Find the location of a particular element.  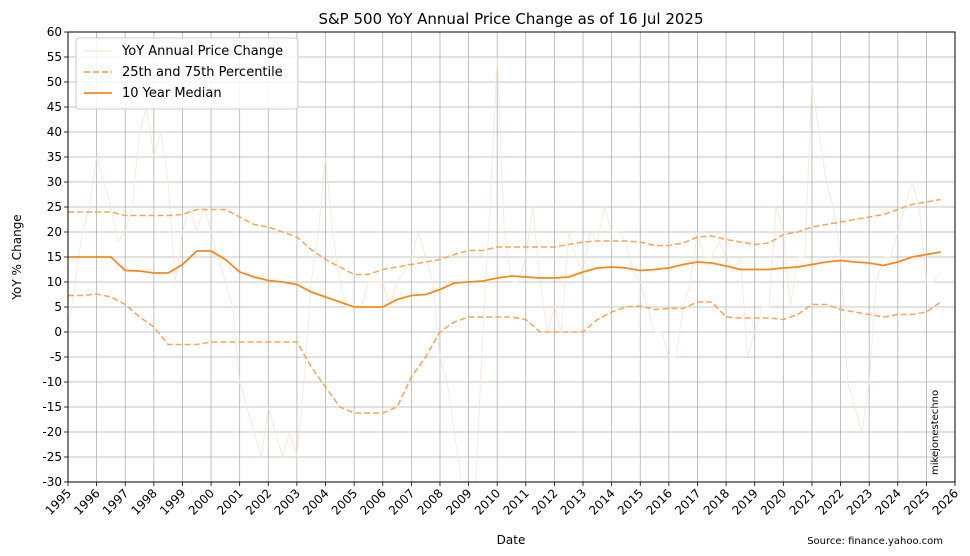

x-tick-label: 2004 is located at coordinates (315, 501).